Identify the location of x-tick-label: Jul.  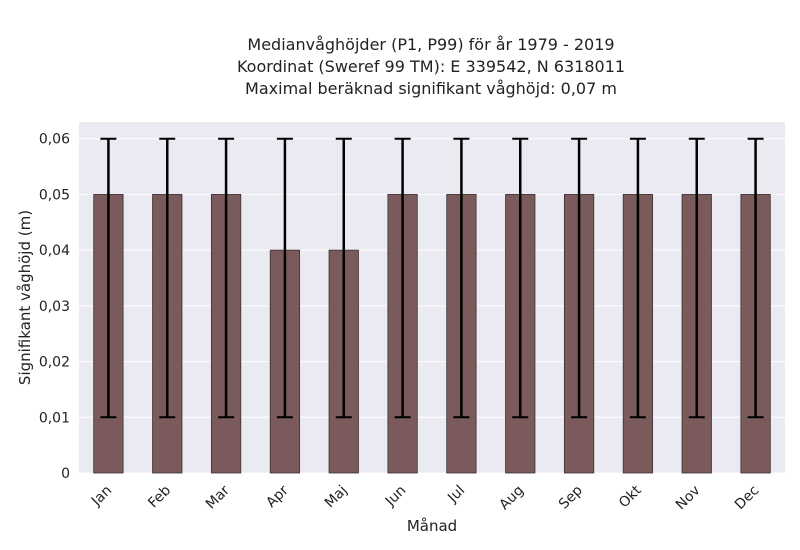
(456, 495).